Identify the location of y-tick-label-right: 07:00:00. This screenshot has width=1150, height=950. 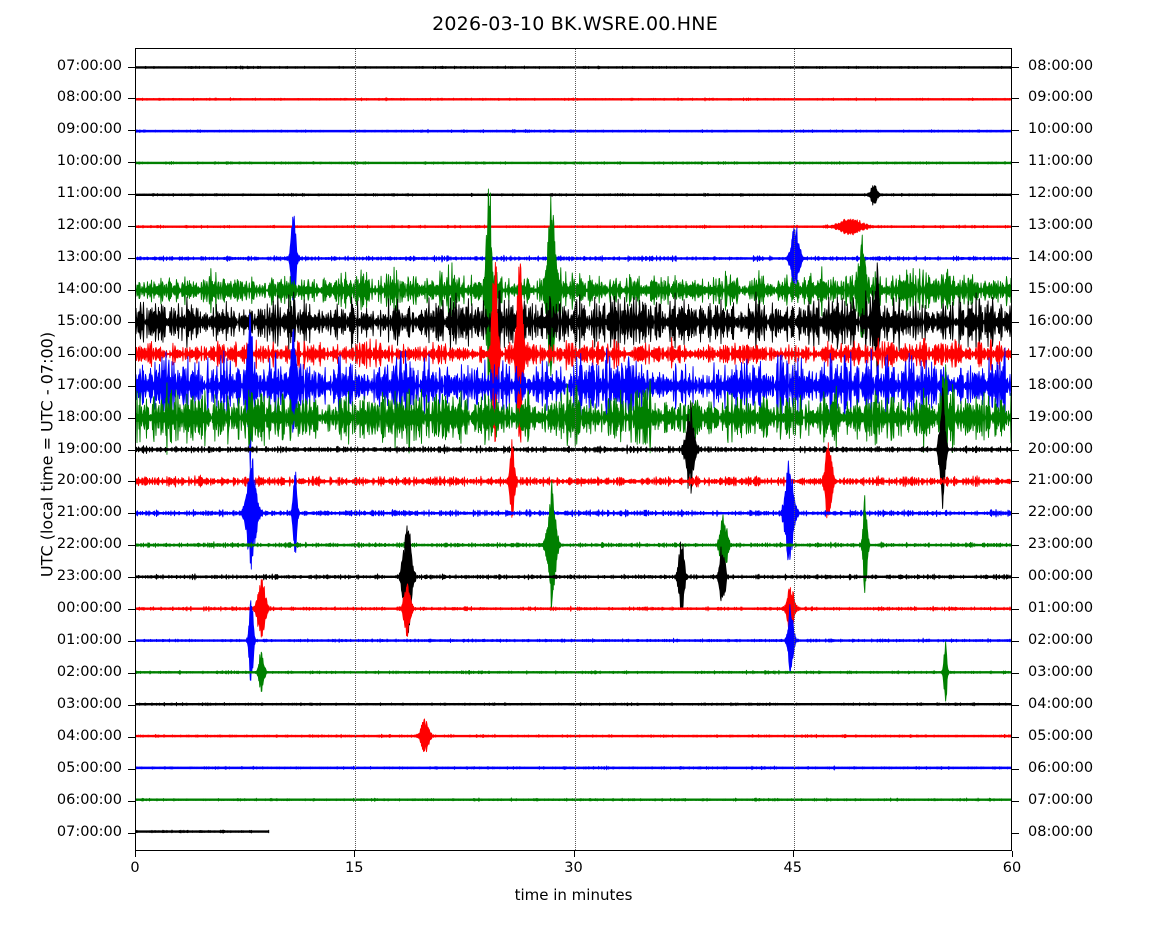
(1061, 799).